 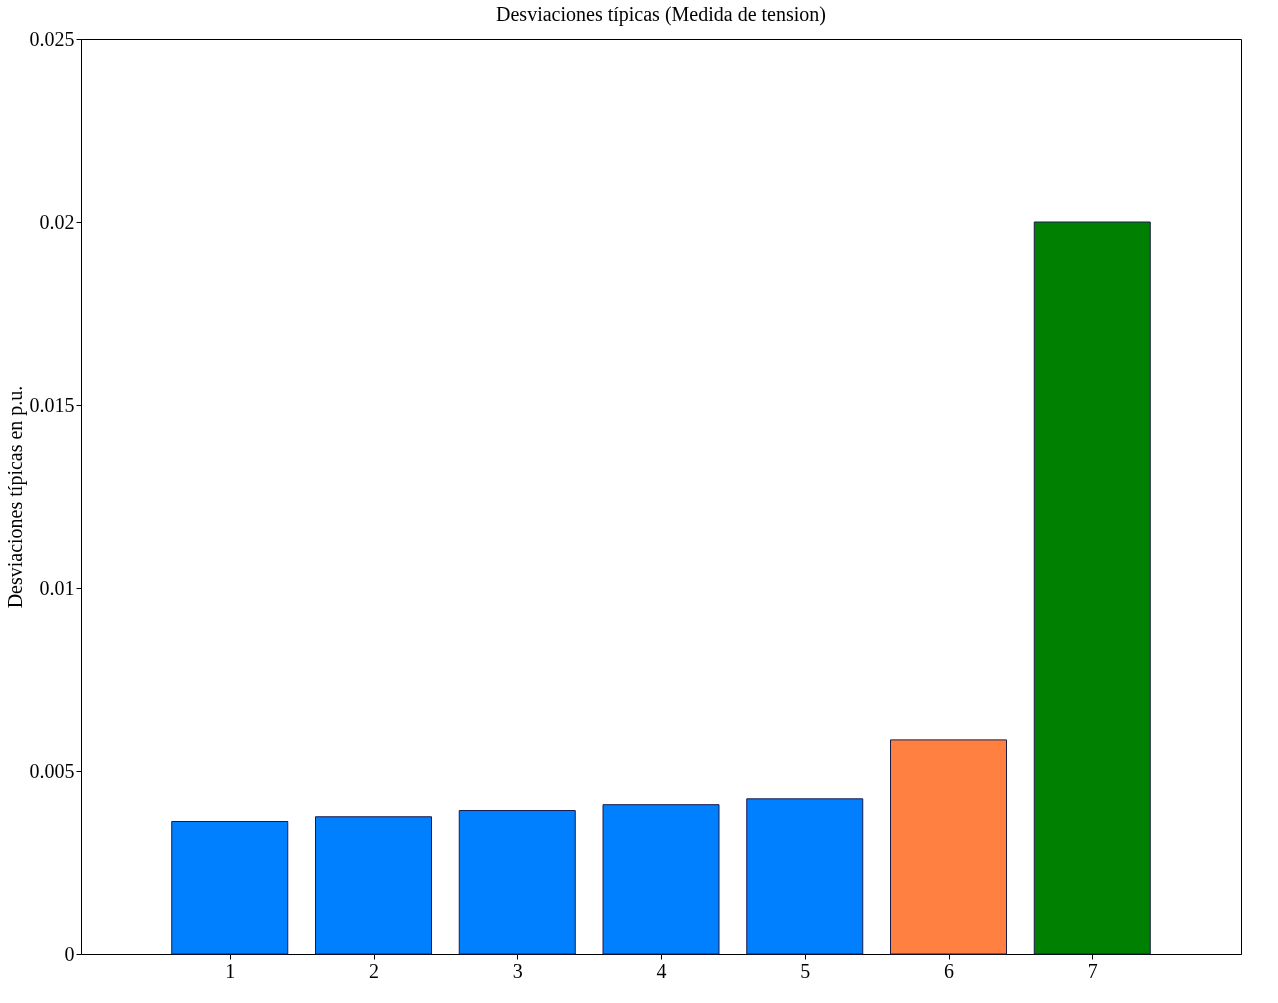 What do you see at coordinates (949, 970) in the screenshot?
I see `x-tick-label: 6` at bounding box center [949, 970].